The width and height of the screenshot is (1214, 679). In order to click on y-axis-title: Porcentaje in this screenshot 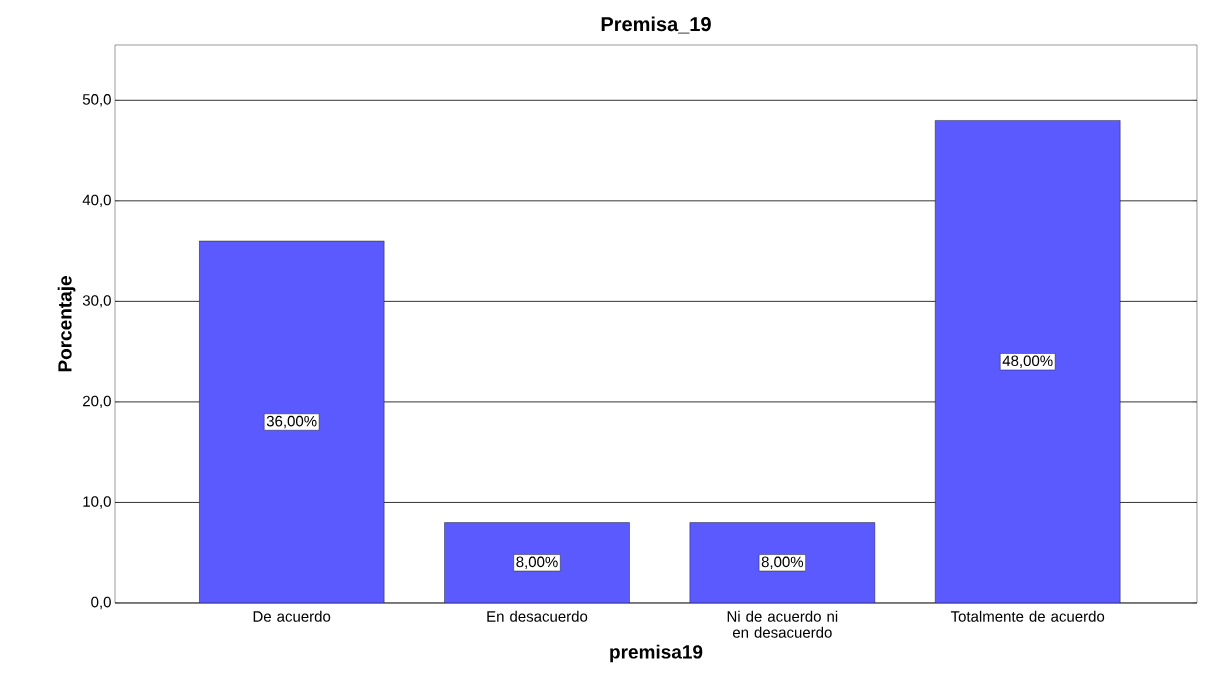, I will do `click(66, 324)`.